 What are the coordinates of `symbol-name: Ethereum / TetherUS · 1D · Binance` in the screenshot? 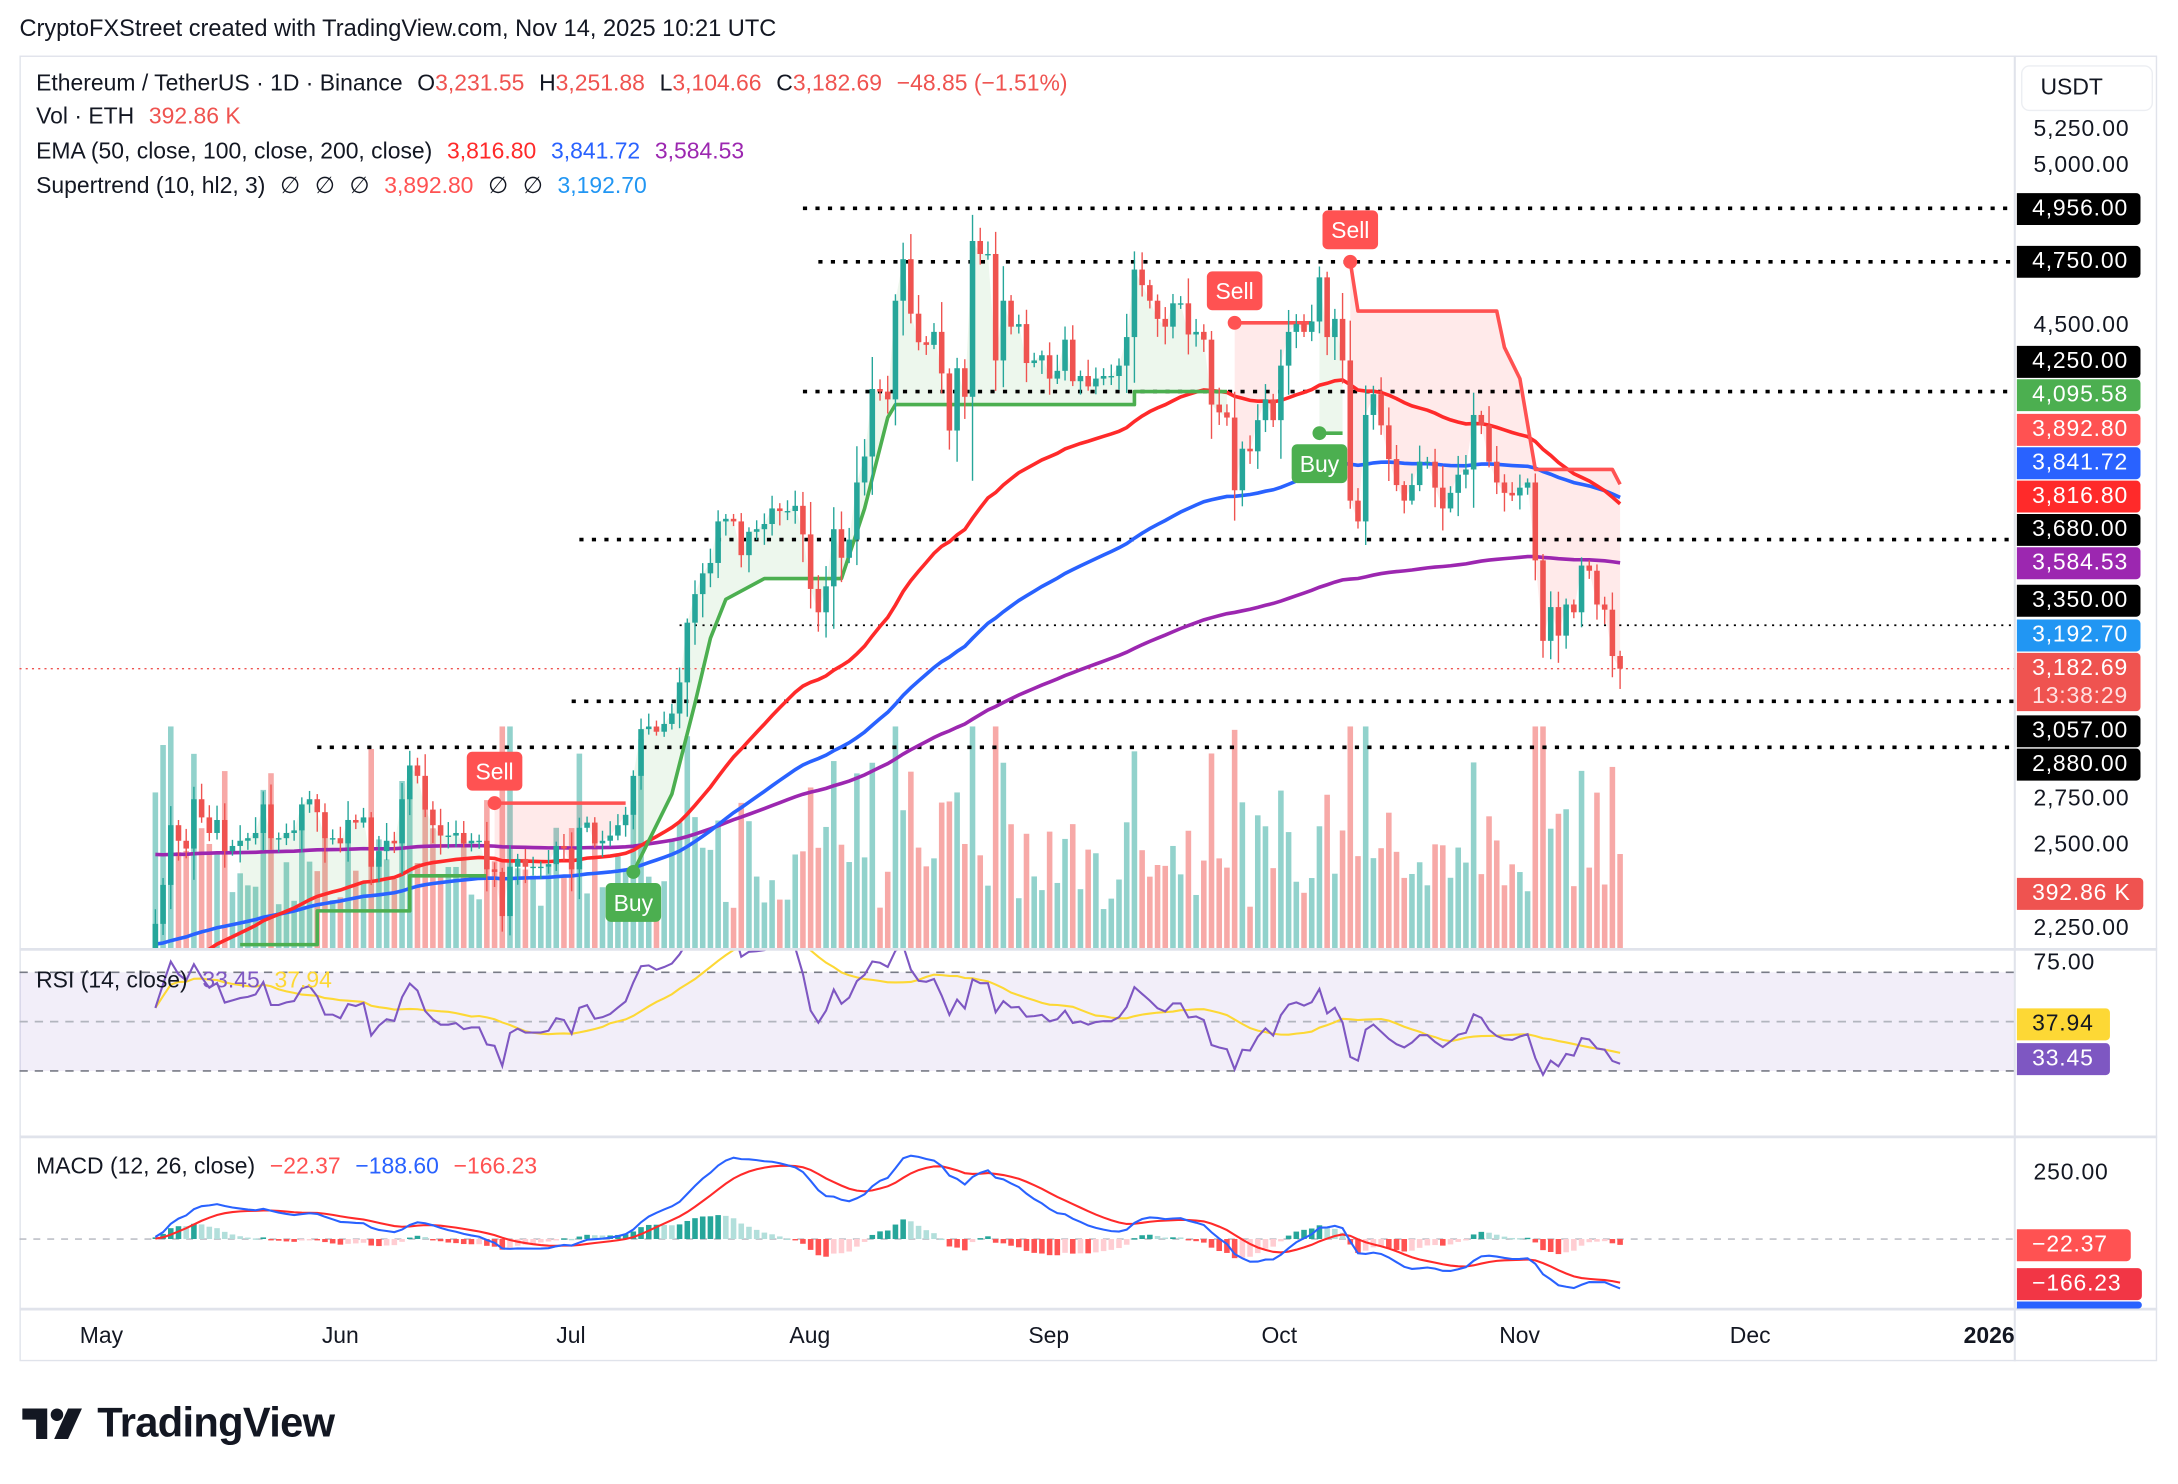 It's located at (219, 83).